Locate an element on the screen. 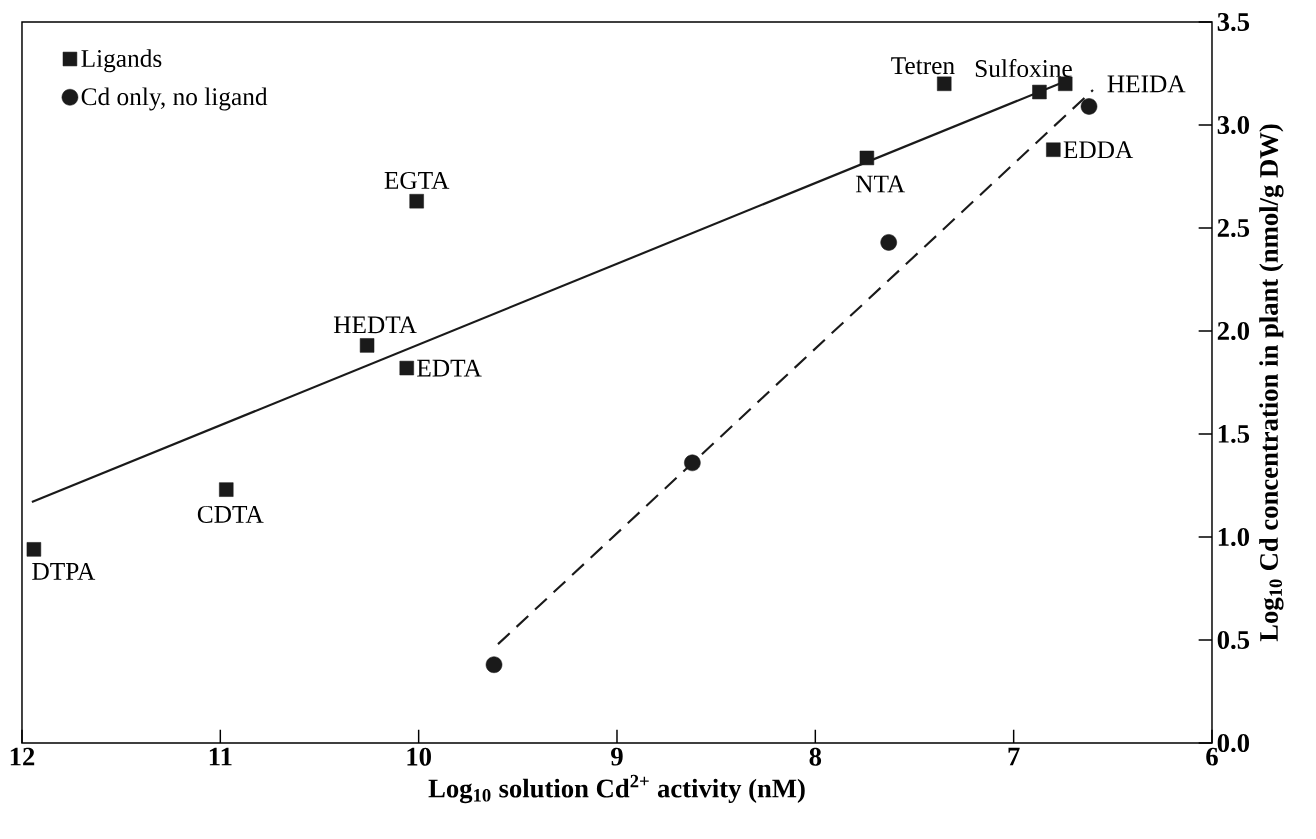  x-tick-label: 9 is located at coordinates (617, 756).